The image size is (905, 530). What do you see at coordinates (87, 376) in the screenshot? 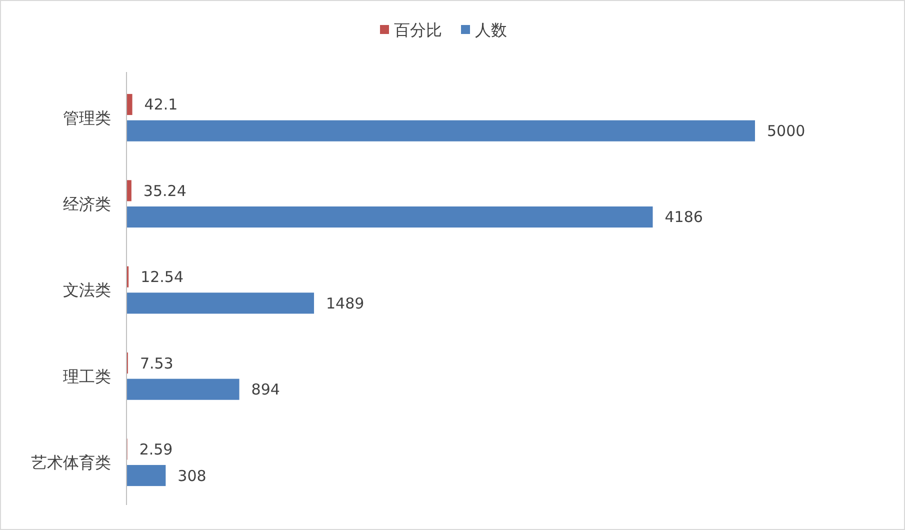
I see `y-tick-label: 理工类` at bounding box center [87, 376].